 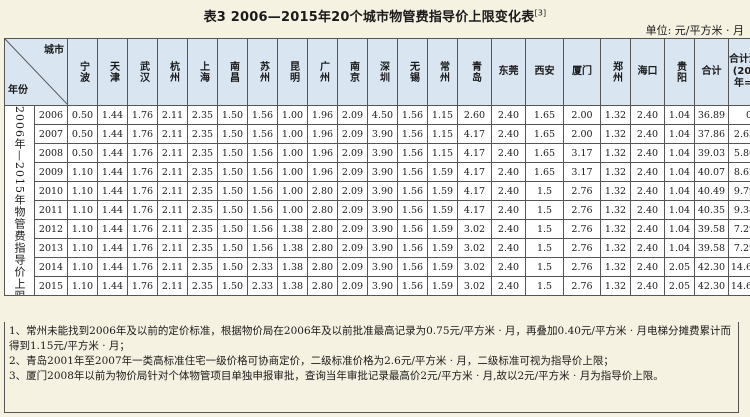 What do you see at coordinates (232, 115) in the screenshot?
I see `value-cell: 1.50` at bounding box center [232, 115].